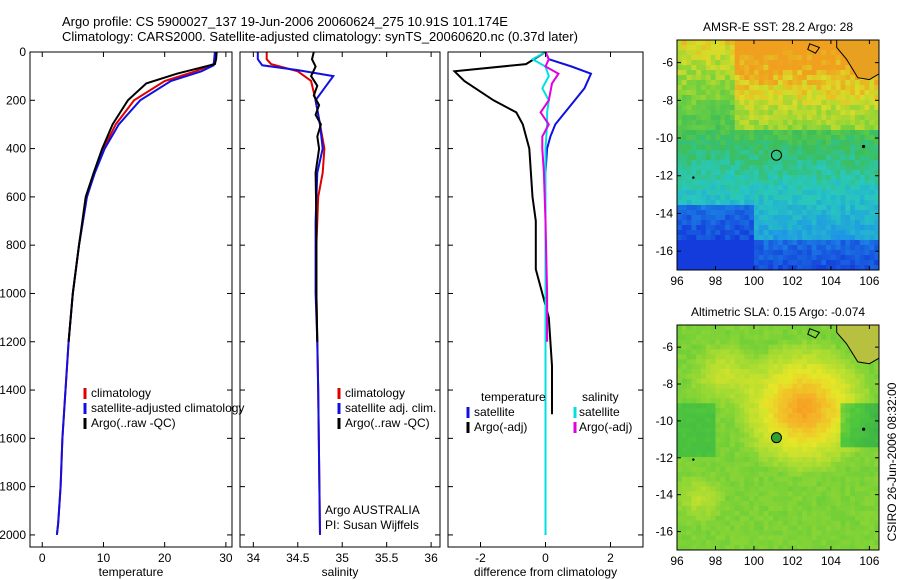  I want to click on y-tick-label: 800, so click(16, 245).